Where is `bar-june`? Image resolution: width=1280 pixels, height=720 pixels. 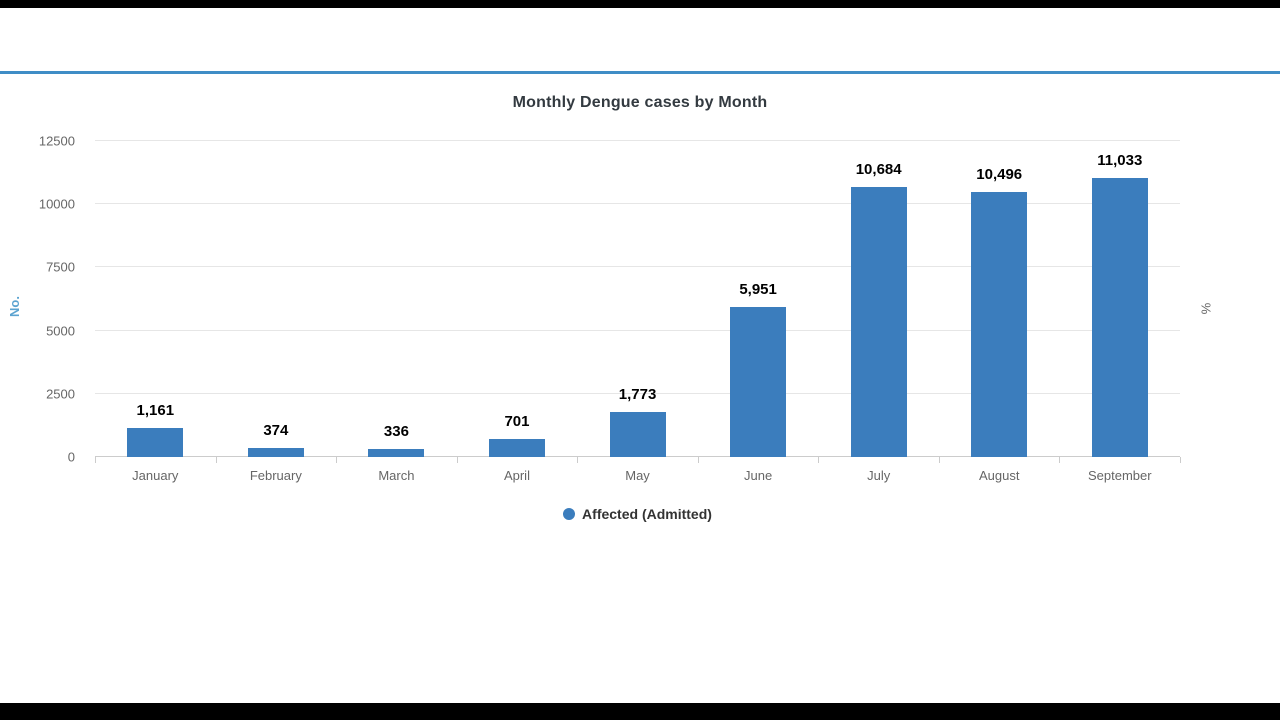 bar-june is located at coordinates (758, 381).